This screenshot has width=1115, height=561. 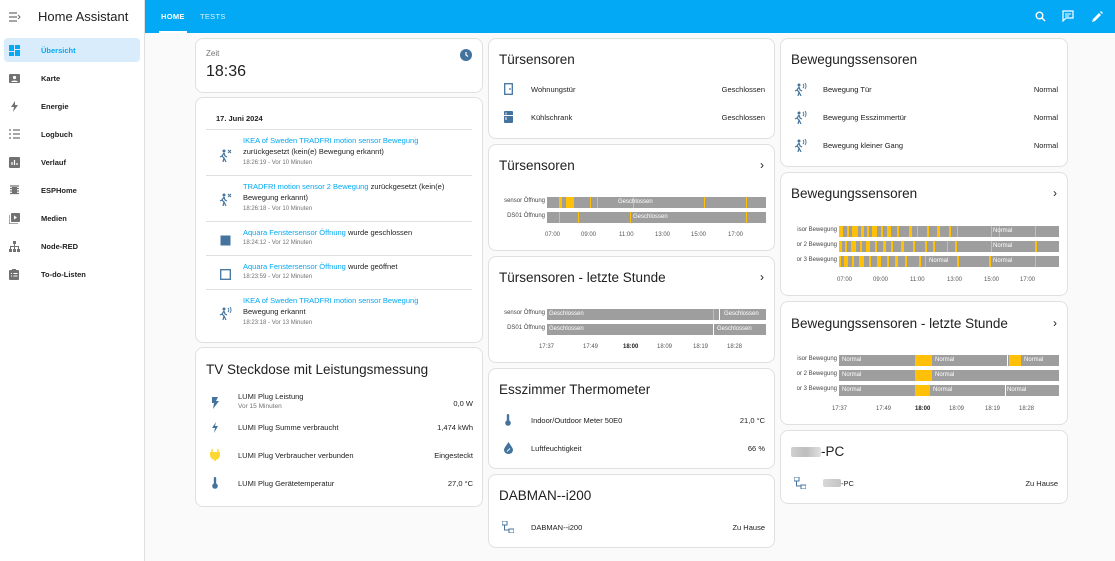 What do you see at coordinates (631, 420) in the screenshot?
I see `entity-row: Indoor/Outdoor Meter 50E0 21,0 °C` at bounding box center [631, 420].